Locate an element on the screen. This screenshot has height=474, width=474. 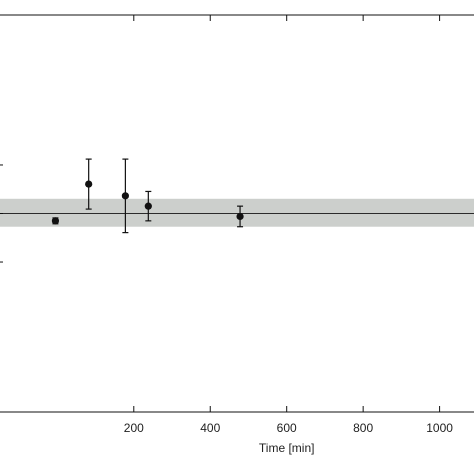
reference-band is located at coordinates (237, 212).